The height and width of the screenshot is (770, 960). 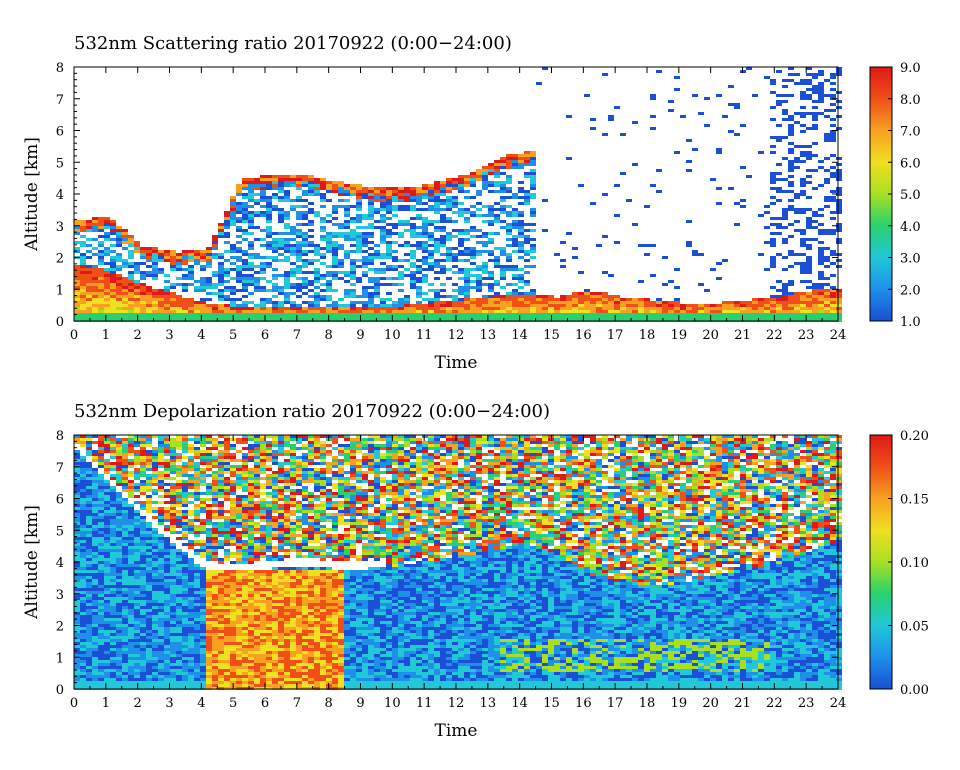 I want to click on x-tick-label: 19, so click(x=679, y=335).